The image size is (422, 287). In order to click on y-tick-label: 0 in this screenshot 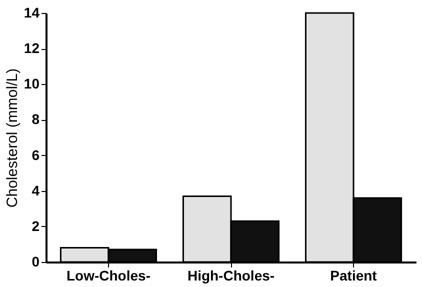, I will do `click(36, 262)`.